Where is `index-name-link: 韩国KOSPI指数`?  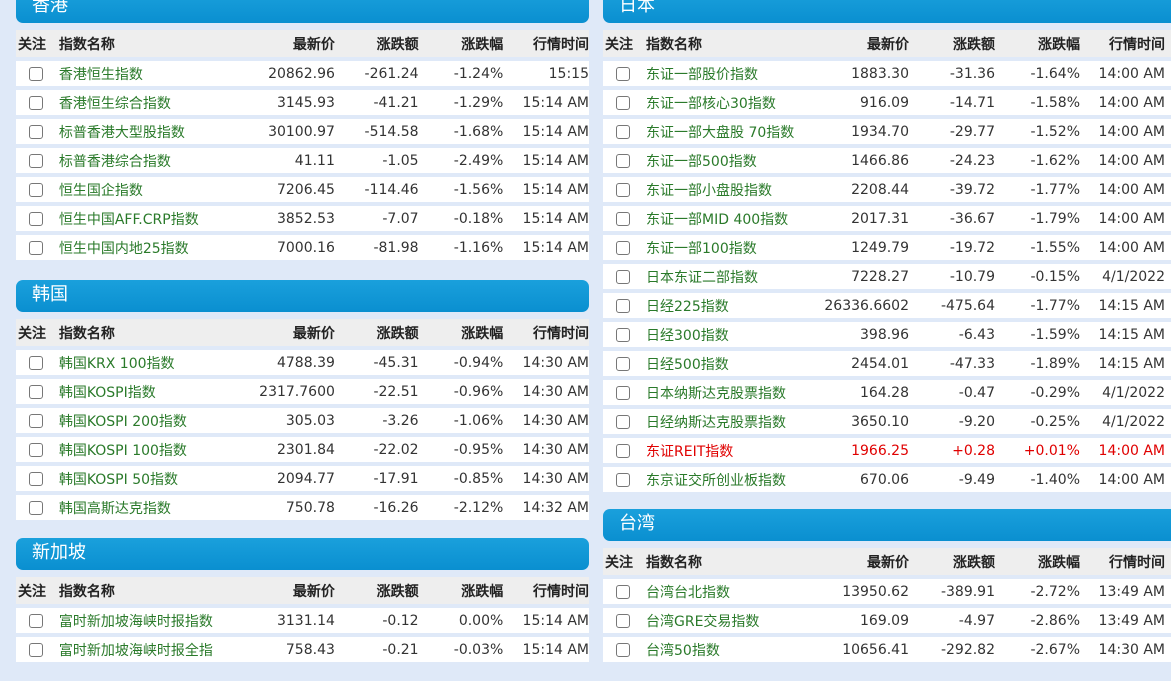 index-name-link: 韩国KOSPI指数 is located at coordinates (107, 392).